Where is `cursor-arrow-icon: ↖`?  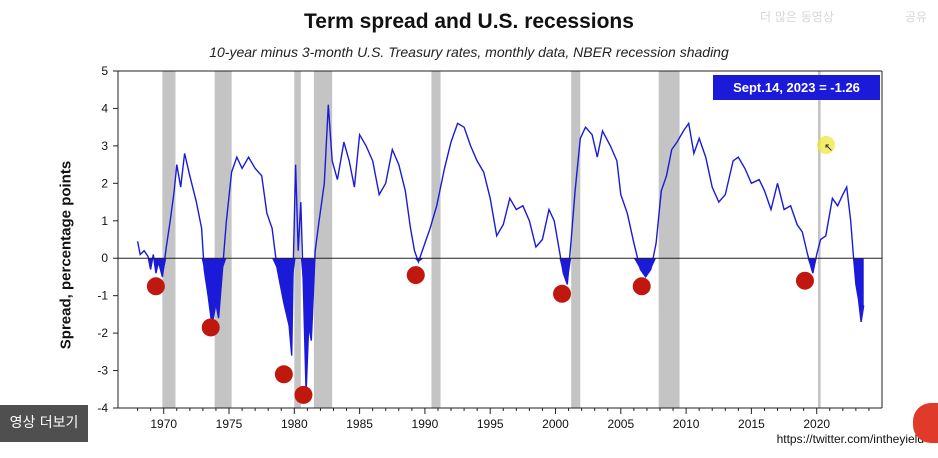
cursor-arrow-icon: ↖ is located at coordinates (829, 147).